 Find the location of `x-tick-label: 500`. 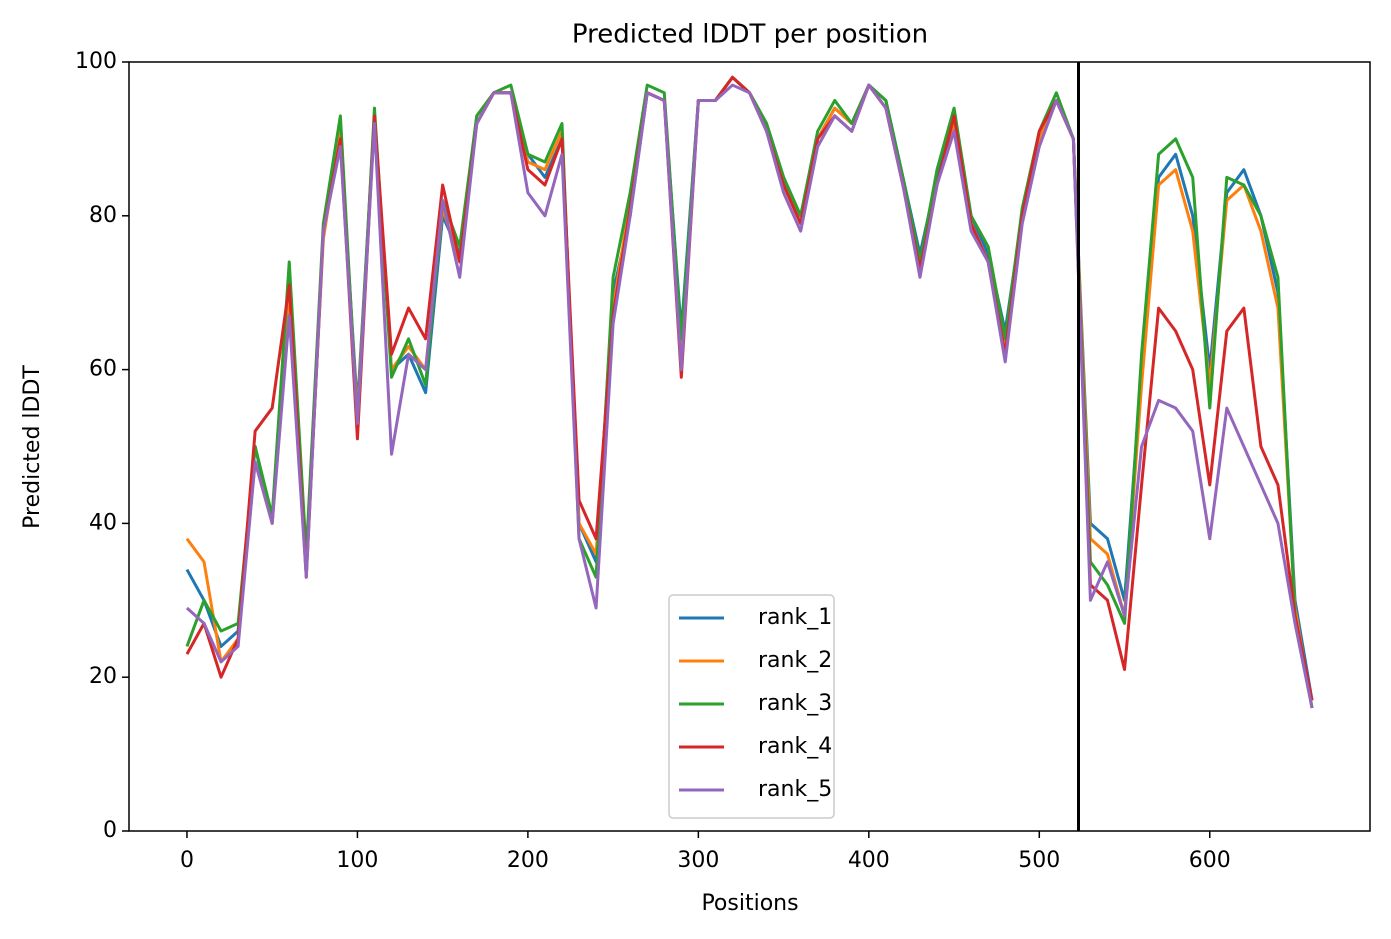

x-tick-label: 500 is located at coordinates (1039, 860).